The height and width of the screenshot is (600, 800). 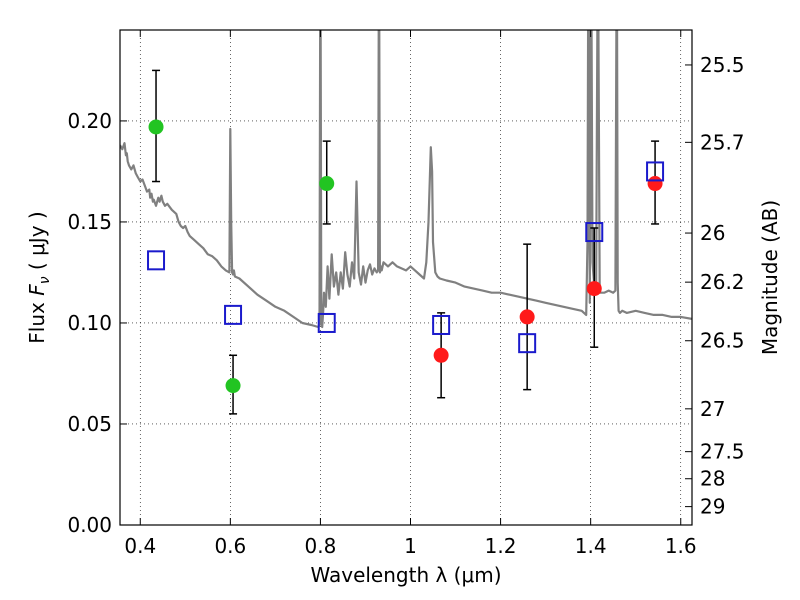 What do you see at coordinates (712, 233) in the screenshot?
I see `magnitude-tick-label: 26` at bounding box center [712, 233].